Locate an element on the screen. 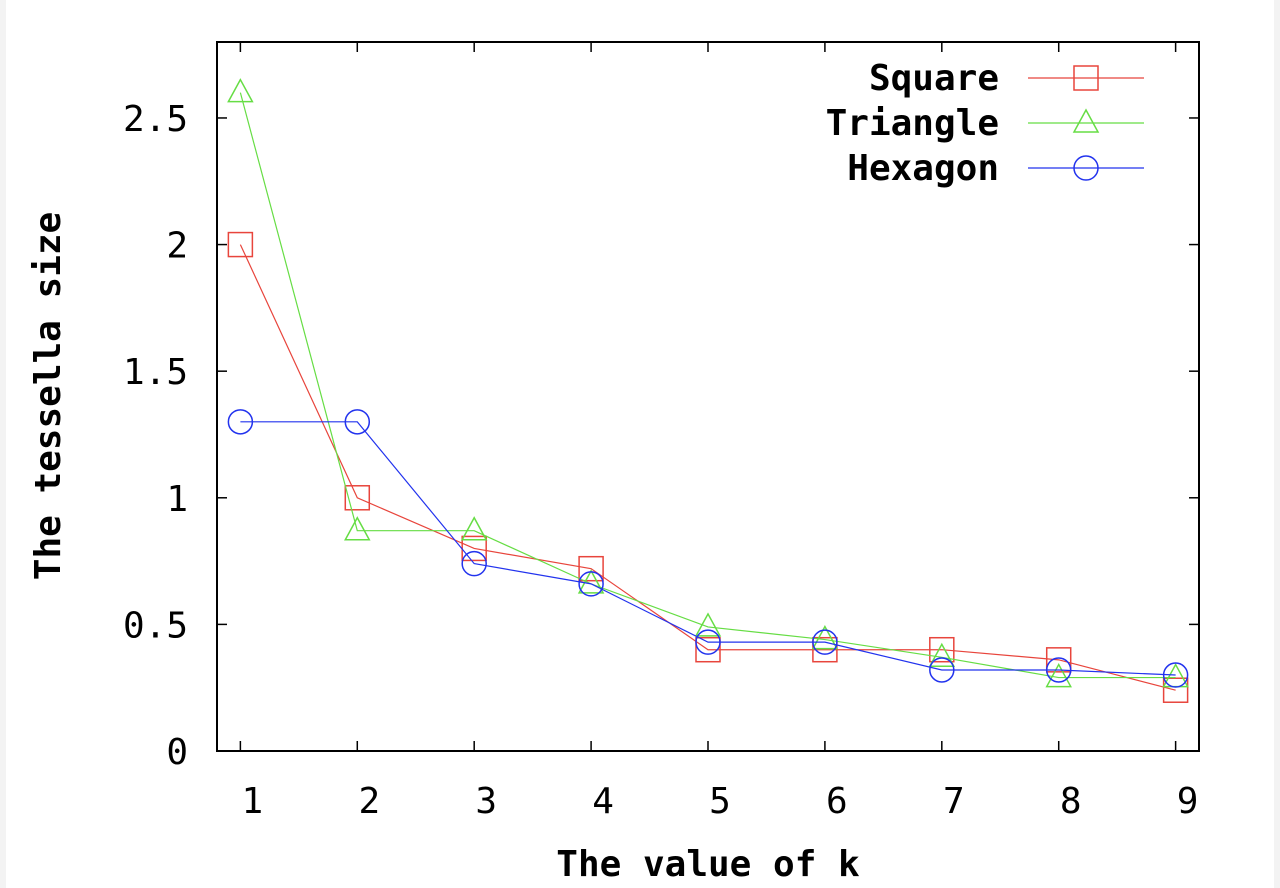  y-tick-label-6: 2.5 is located at coordinates (155, 119).